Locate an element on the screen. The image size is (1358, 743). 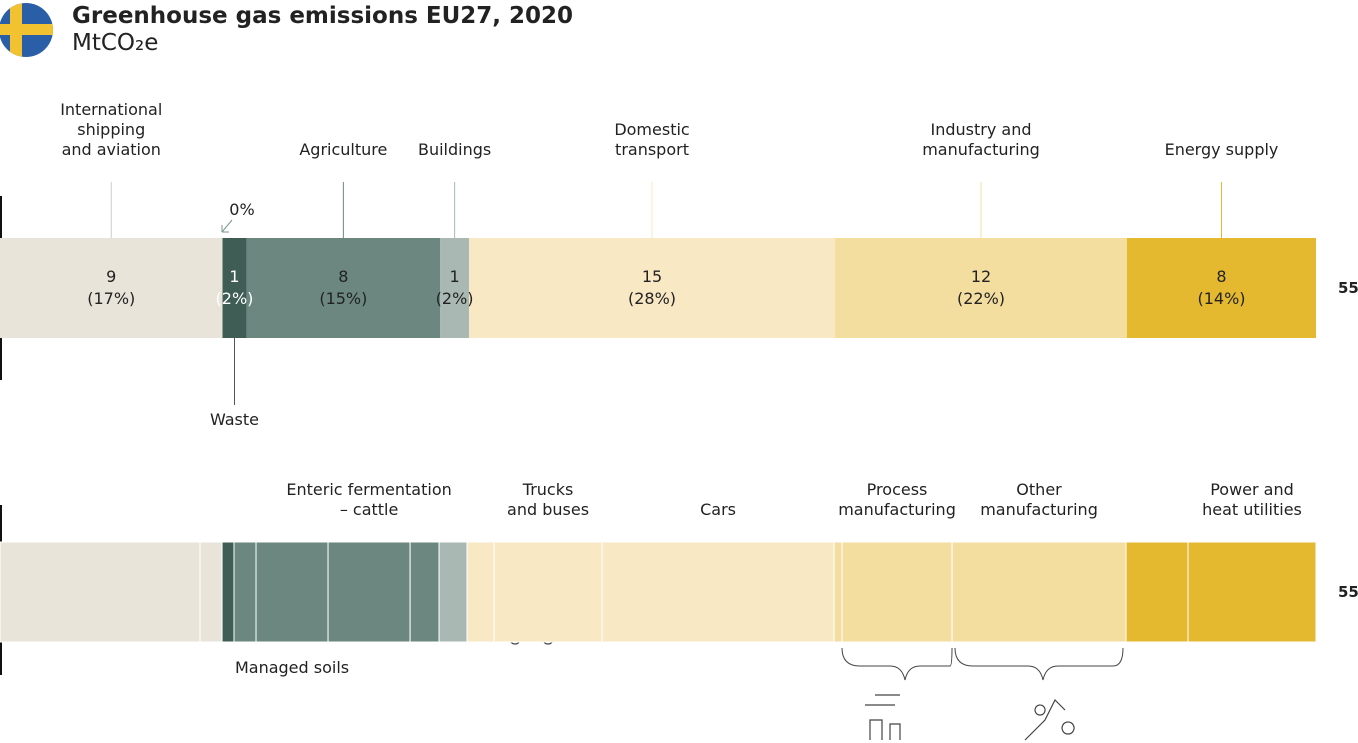
brace is located at coordinates (982, 664).